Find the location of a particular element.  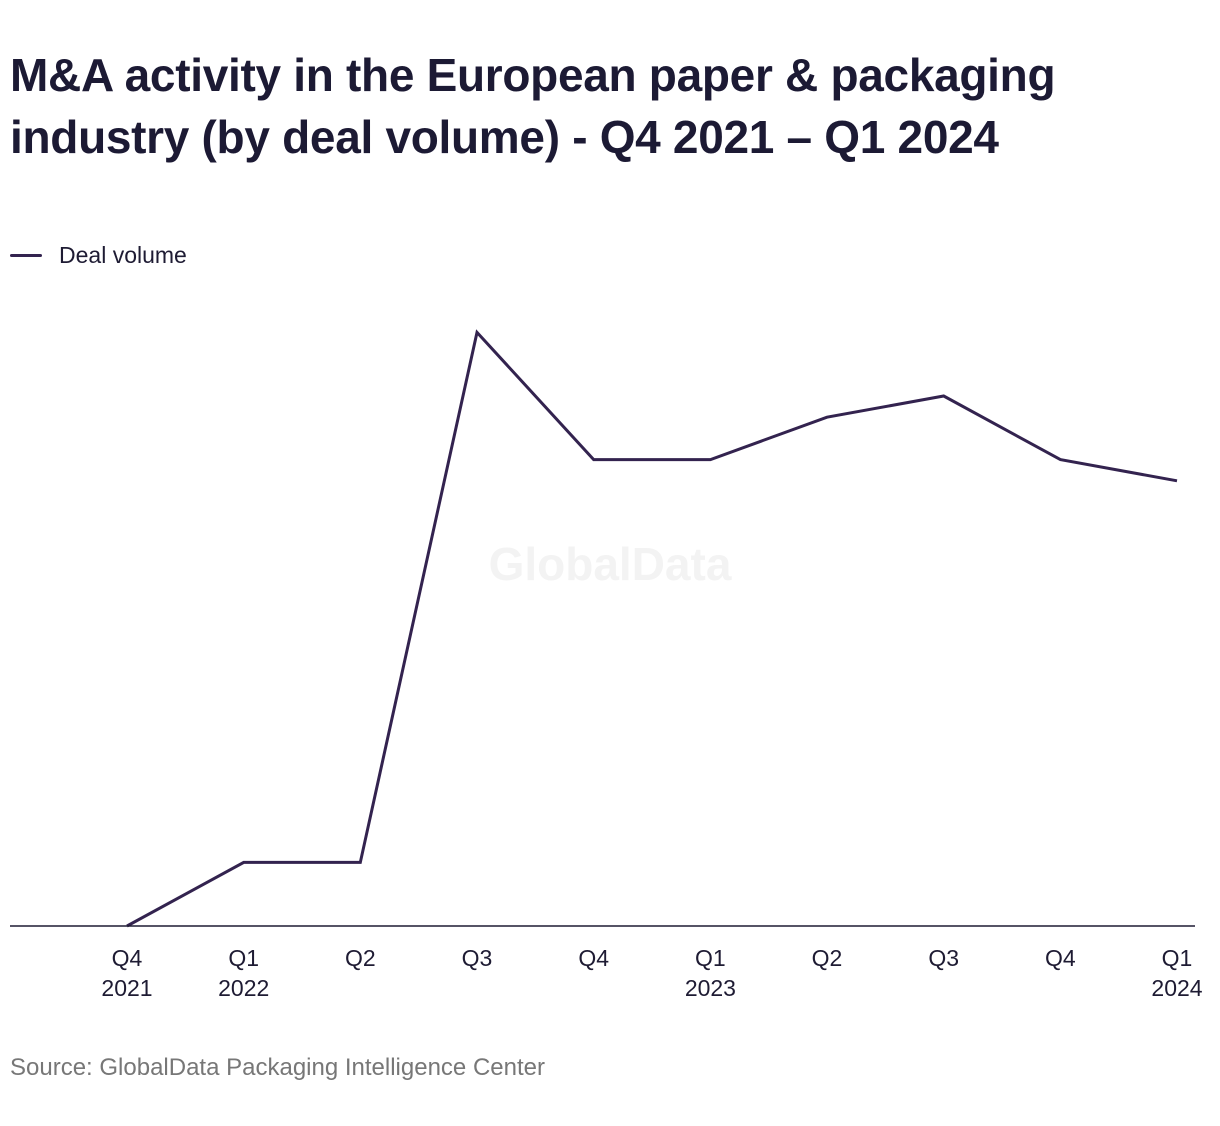

legend: Deal volume is located at coordinates (98, 255).